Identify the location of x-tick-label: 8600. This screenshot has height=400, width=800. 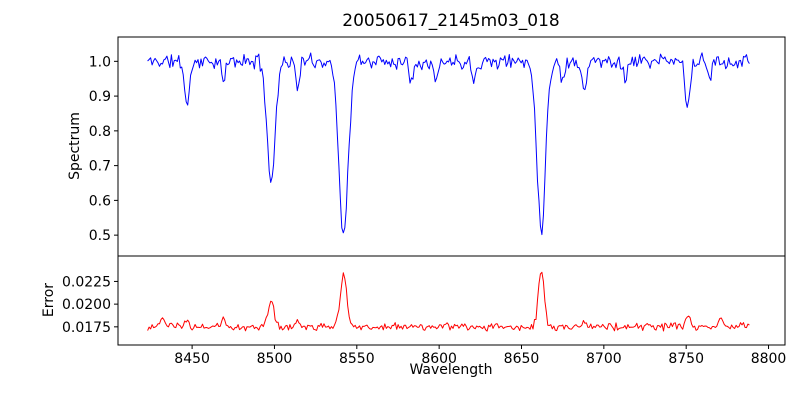
(439, 359).